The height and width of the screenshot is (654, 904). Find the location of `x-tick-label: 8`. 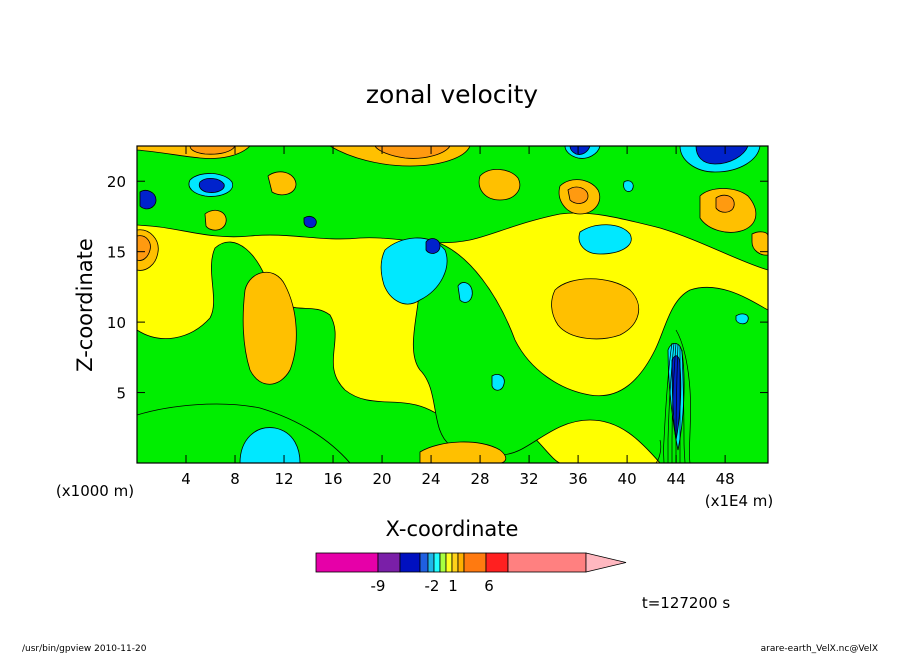

x-tick-label: 8 is located at coordinates (235, 479).